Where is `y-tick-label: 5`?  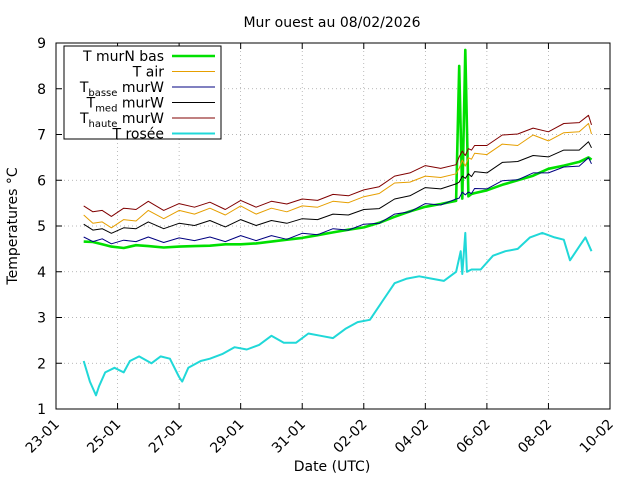
y-tick-label: 5 is located at coordinates (41, 227).